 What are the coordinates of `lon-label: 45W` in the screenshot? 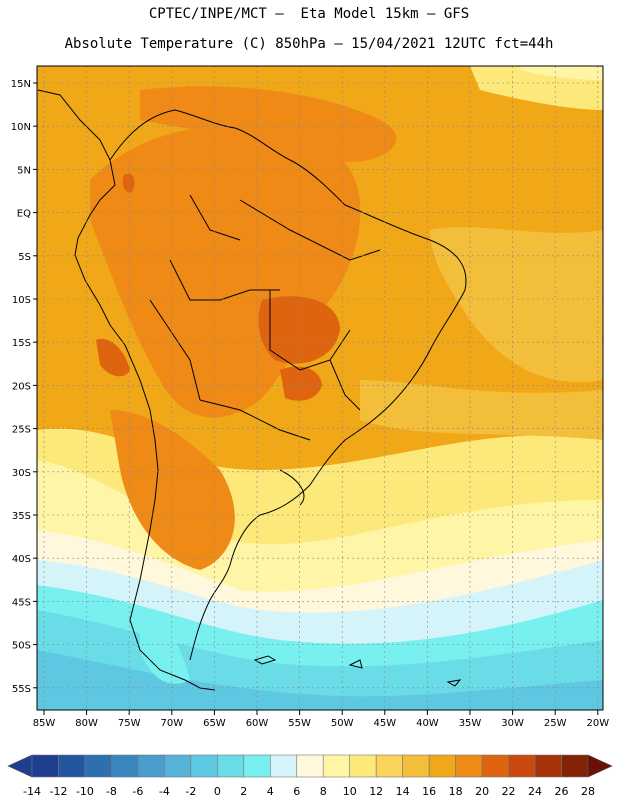 It's located at (384, 723).